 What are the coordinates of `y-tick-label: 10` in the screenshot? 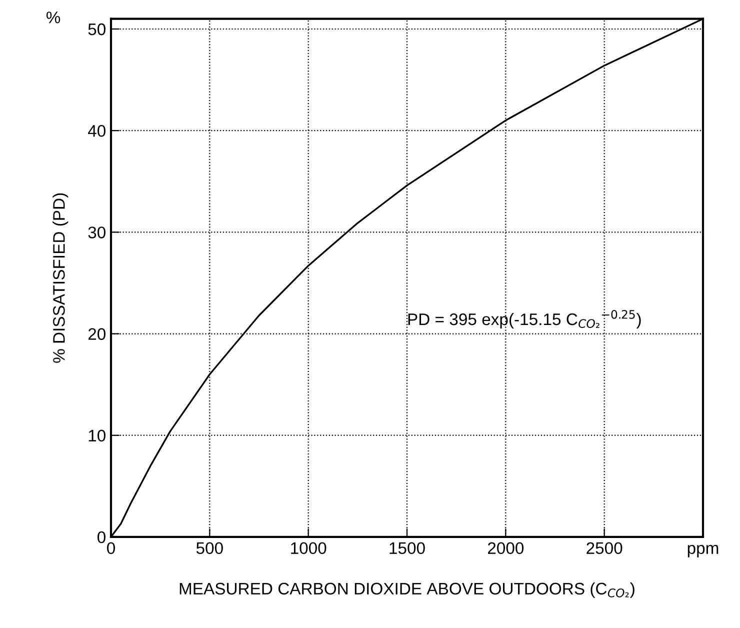 It's located at (97, 436).